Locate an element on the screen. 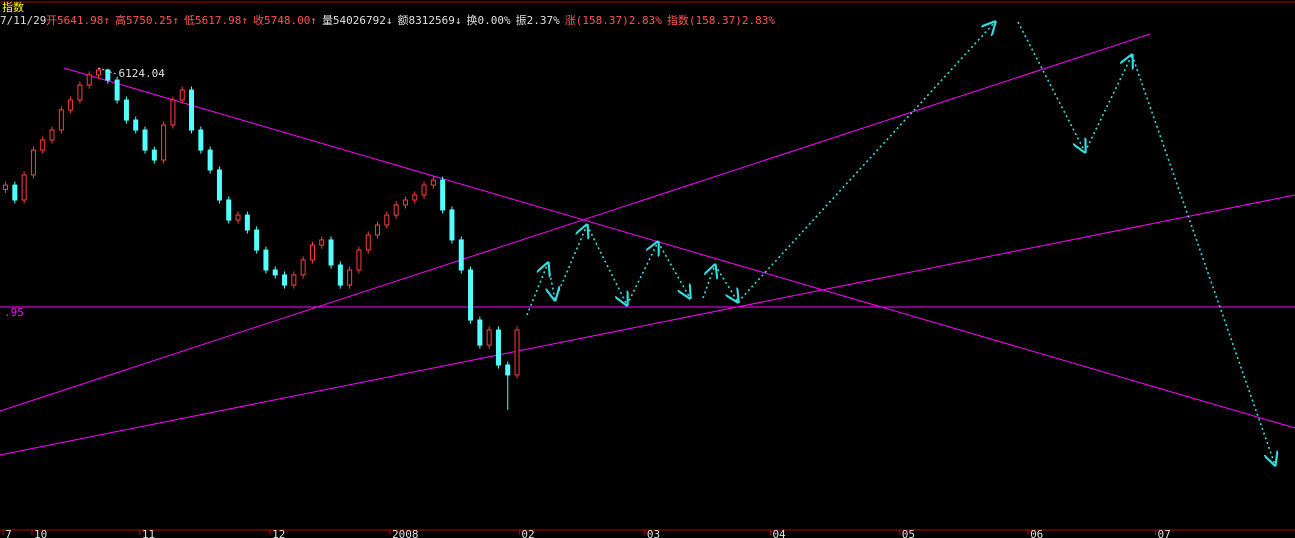 The image size is (1295, 538). peak-leader is located at coordinates (107, 71).